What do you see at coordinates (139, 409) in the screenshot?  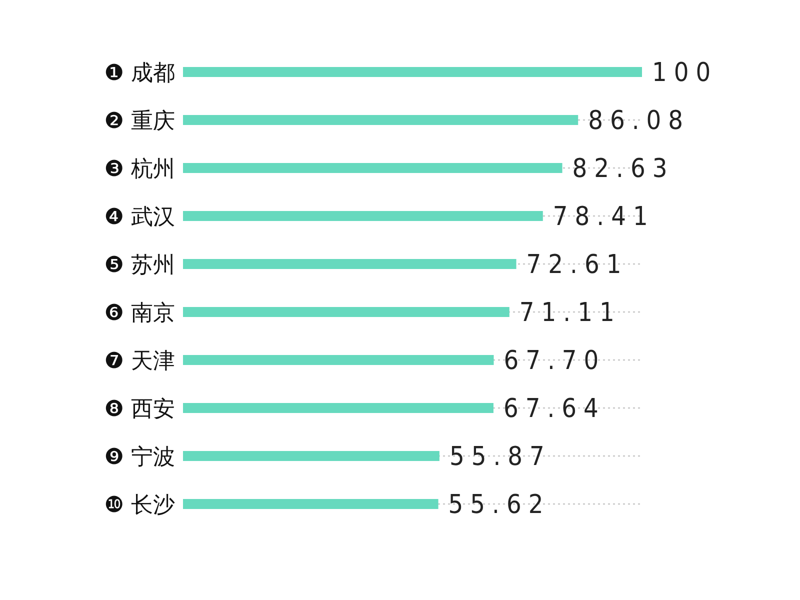 I see `y-tick-label: ❽ 西安` at bounding box center [139, 409].